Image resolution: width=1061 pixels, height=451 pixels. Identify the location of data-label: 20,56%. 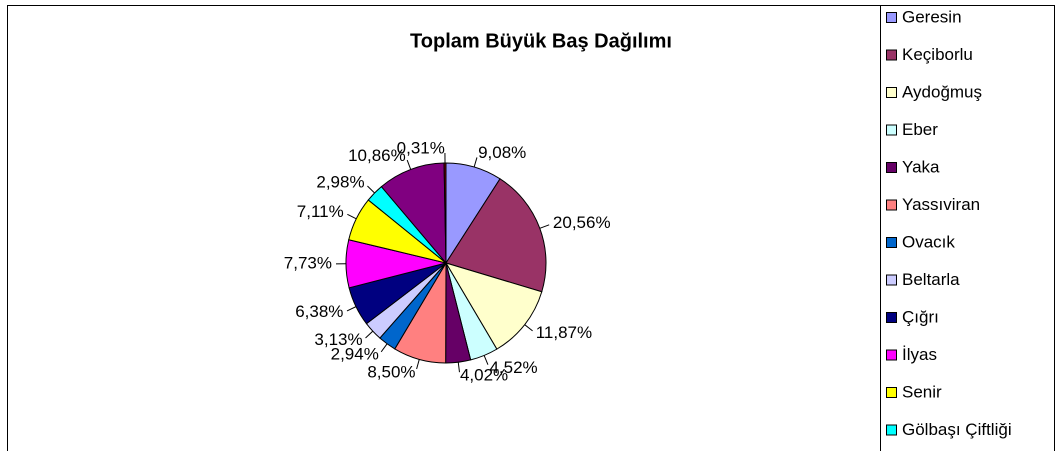
(582, 222).